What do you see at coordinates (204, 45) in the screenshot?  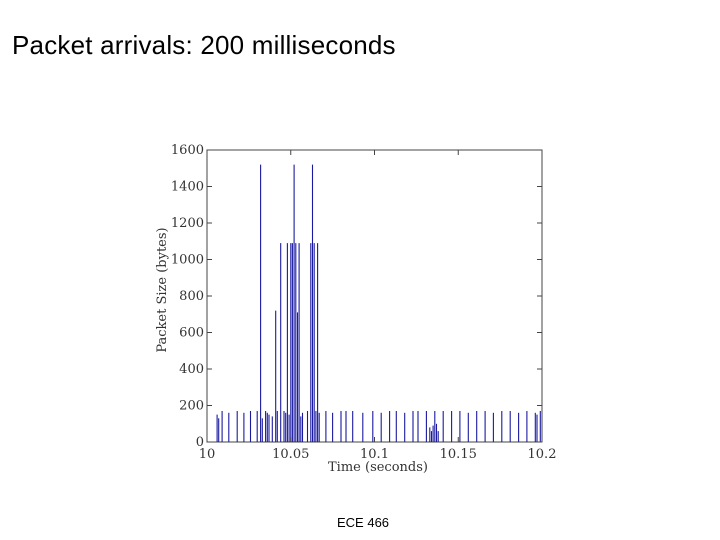 I see `slide-title: Packet arrivals: 200 milliseconds` at bounding box center [204, 45].